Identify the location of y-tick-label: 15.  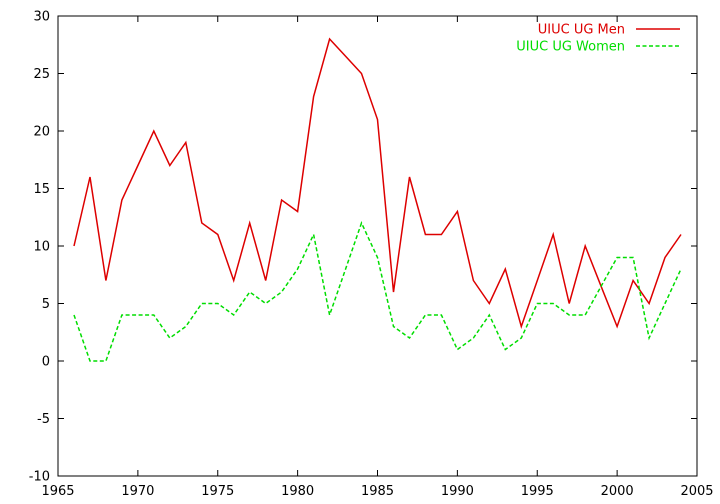
(41, 189).